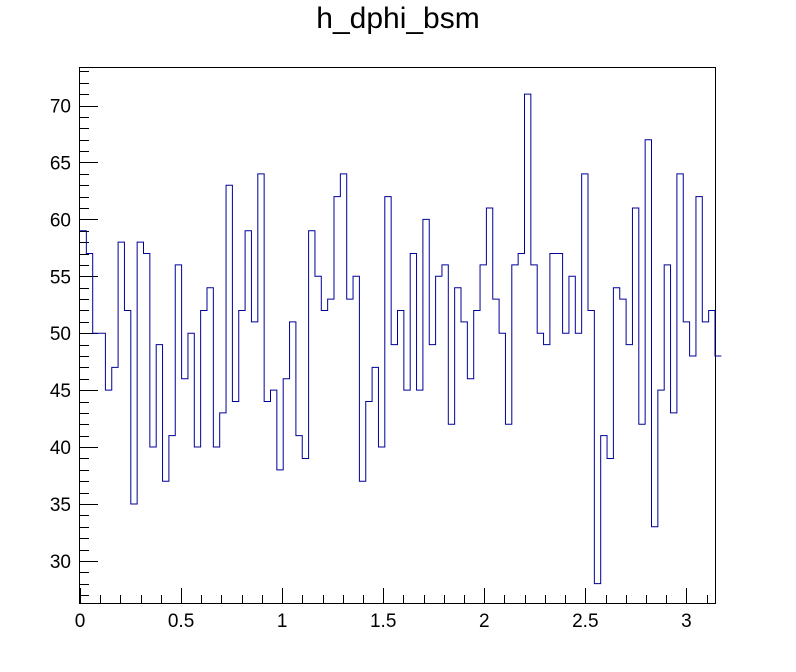 The image size is (796, 672). What do you see at coordinates (60, 220) in the screenshot?
I see `y-tick-label: 60` at bounding box center [60, 220].